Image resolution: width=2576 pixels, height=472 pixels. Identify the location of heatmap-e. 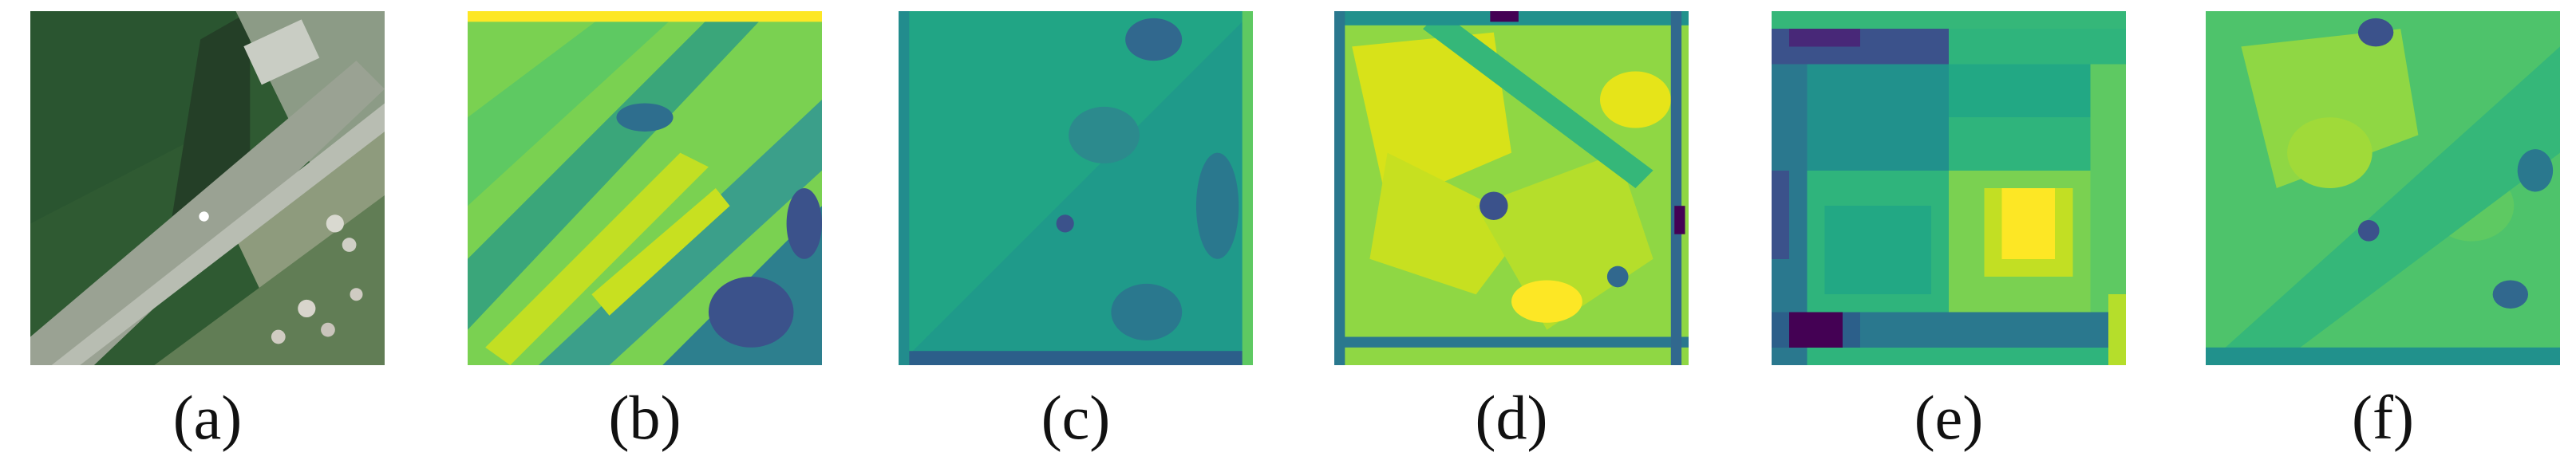
(1949, 188).